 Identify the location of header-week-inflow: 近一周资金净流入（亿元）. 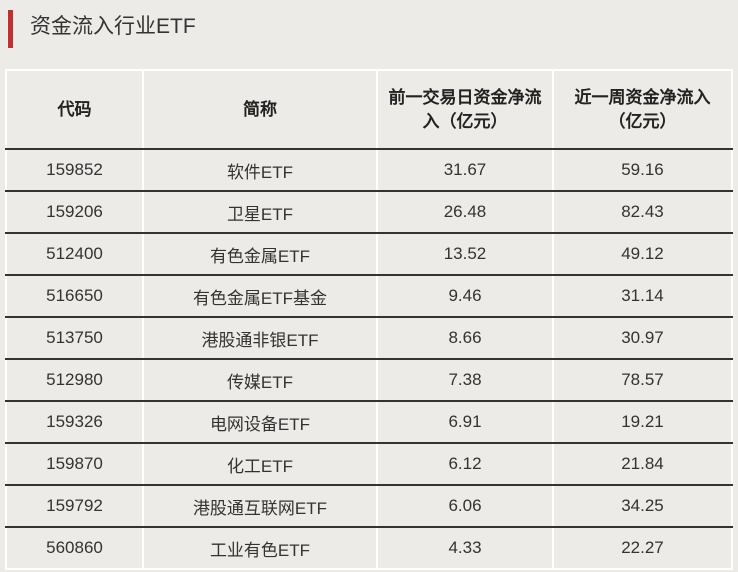
(642, 110).